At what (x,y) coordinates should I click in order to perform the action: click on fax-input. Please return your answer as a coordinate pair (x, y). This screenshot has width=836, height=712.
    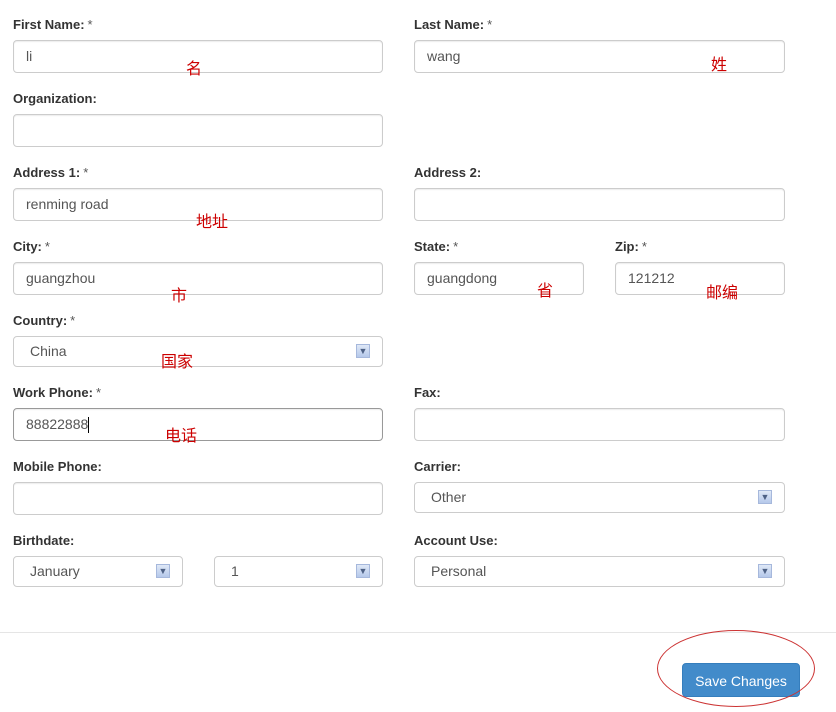
    Looking at the image, I should click on (599, 424).